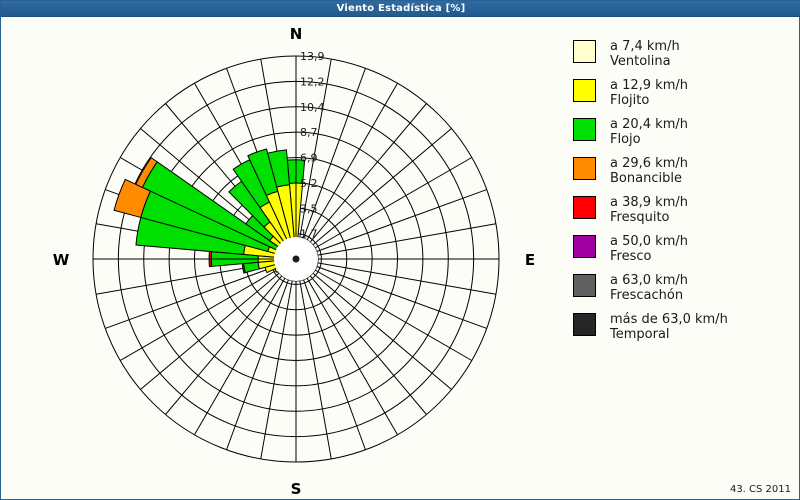  What do you see at coordinates (649, 280) in the screenshot?
I see `legend-speed: a 63,0 km/h` at bounding box center [649, 280].